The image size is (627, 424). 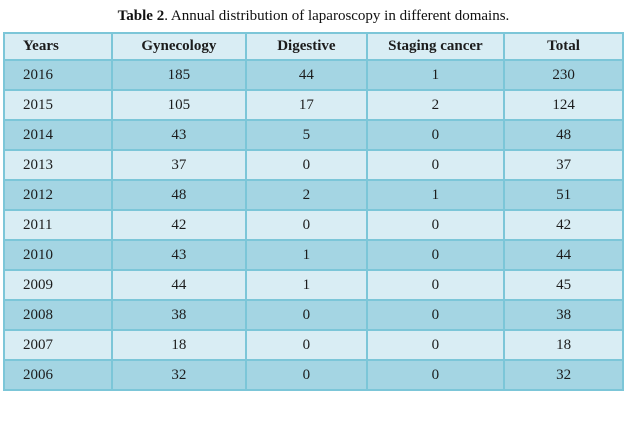 I want to click on column-header-gynecology: Gynecology, so click(x=179, y=46).